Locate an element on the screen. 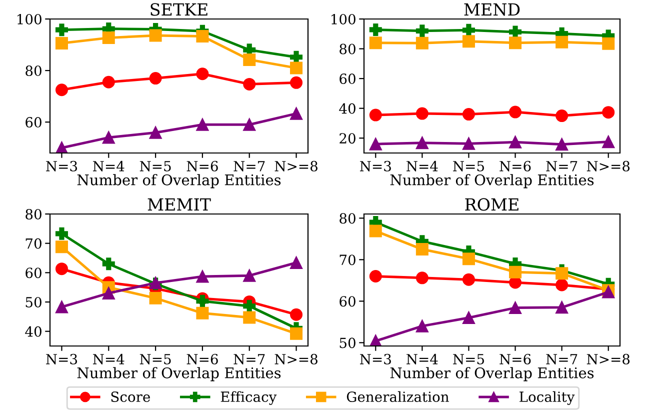  y-tick-label: 20 is located at coordinates (348, 138).